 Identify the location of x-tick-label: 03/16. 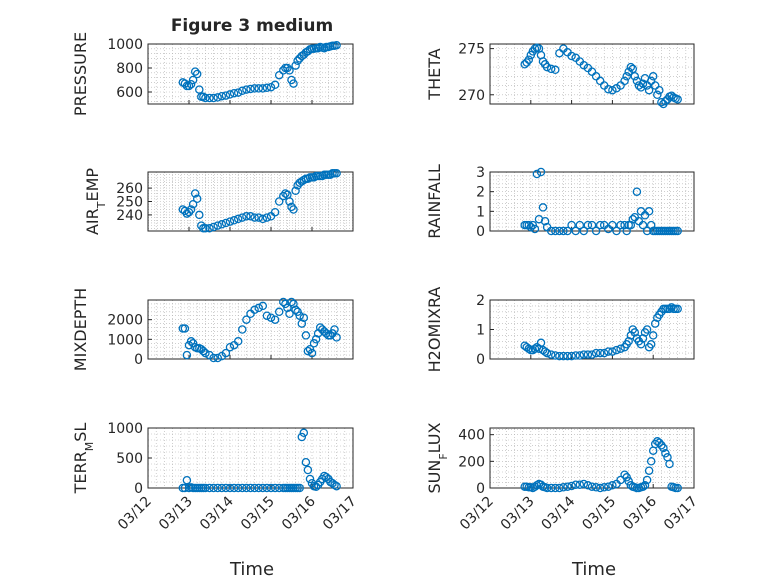
(299, 513).